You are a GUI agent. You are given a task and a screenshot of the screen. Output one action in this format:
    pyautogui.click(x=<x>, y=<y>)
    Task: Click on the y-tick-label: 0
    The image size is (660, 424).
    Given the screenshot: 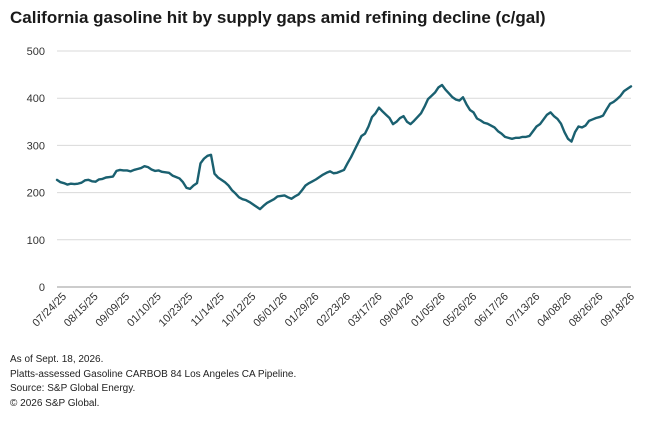 What is the action you would take?
    pyautogui.click(x=42, y=288)
    